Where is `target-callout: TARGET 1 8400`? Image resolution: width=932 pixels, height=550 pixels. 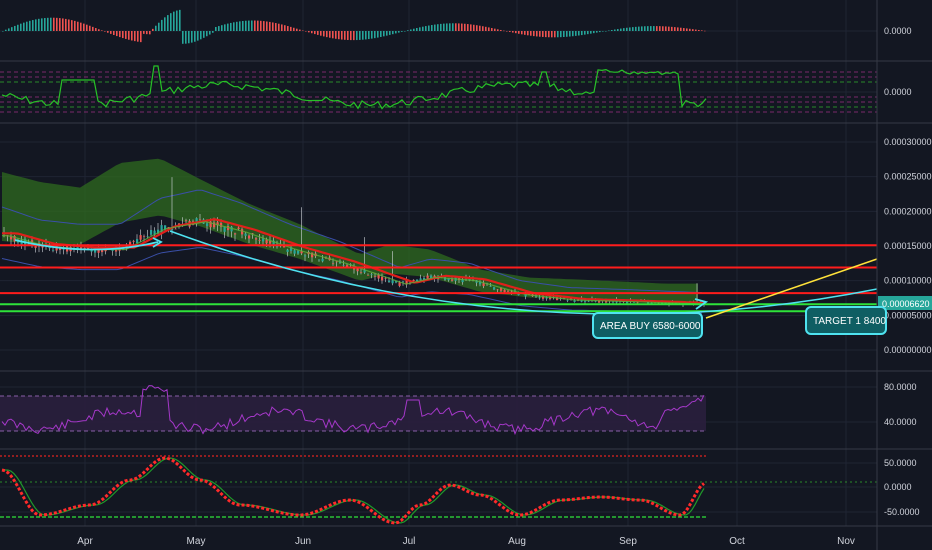
target-callout: TARGET 1 8400 is located at coordinates (846, 320).